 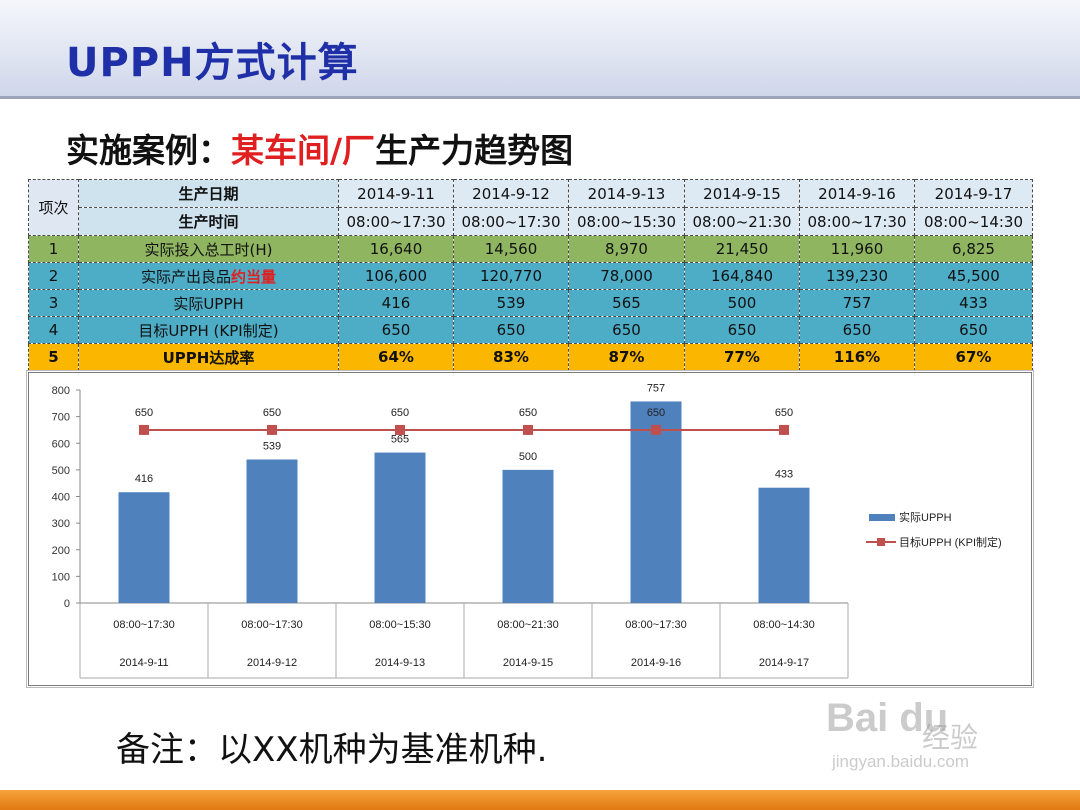 I want to click on row-value: 106,600, so click(x=396, y=276).